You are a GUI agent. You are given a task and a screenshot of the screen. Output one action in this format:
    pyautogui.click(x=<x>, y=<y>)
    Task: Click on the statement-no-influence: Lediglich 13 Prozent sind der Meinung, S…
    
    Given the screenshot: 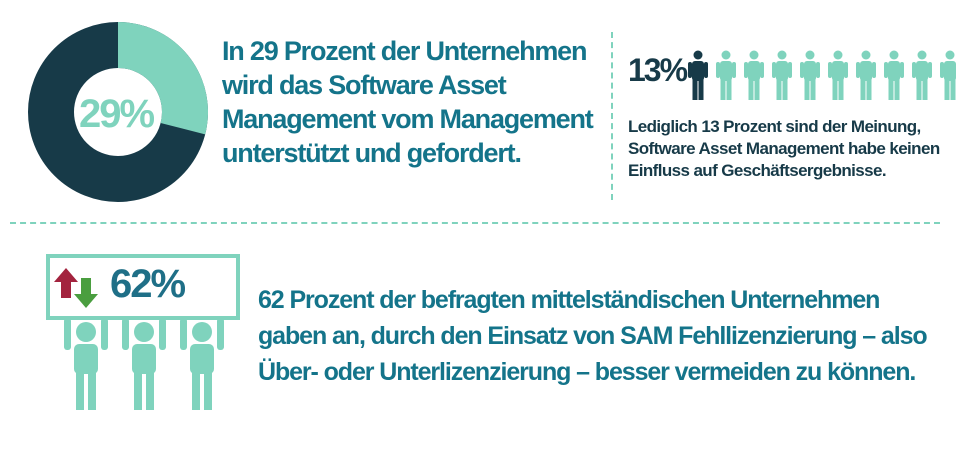 What is the action you would take?
    pyautogui.click(x=784, y=148)
    